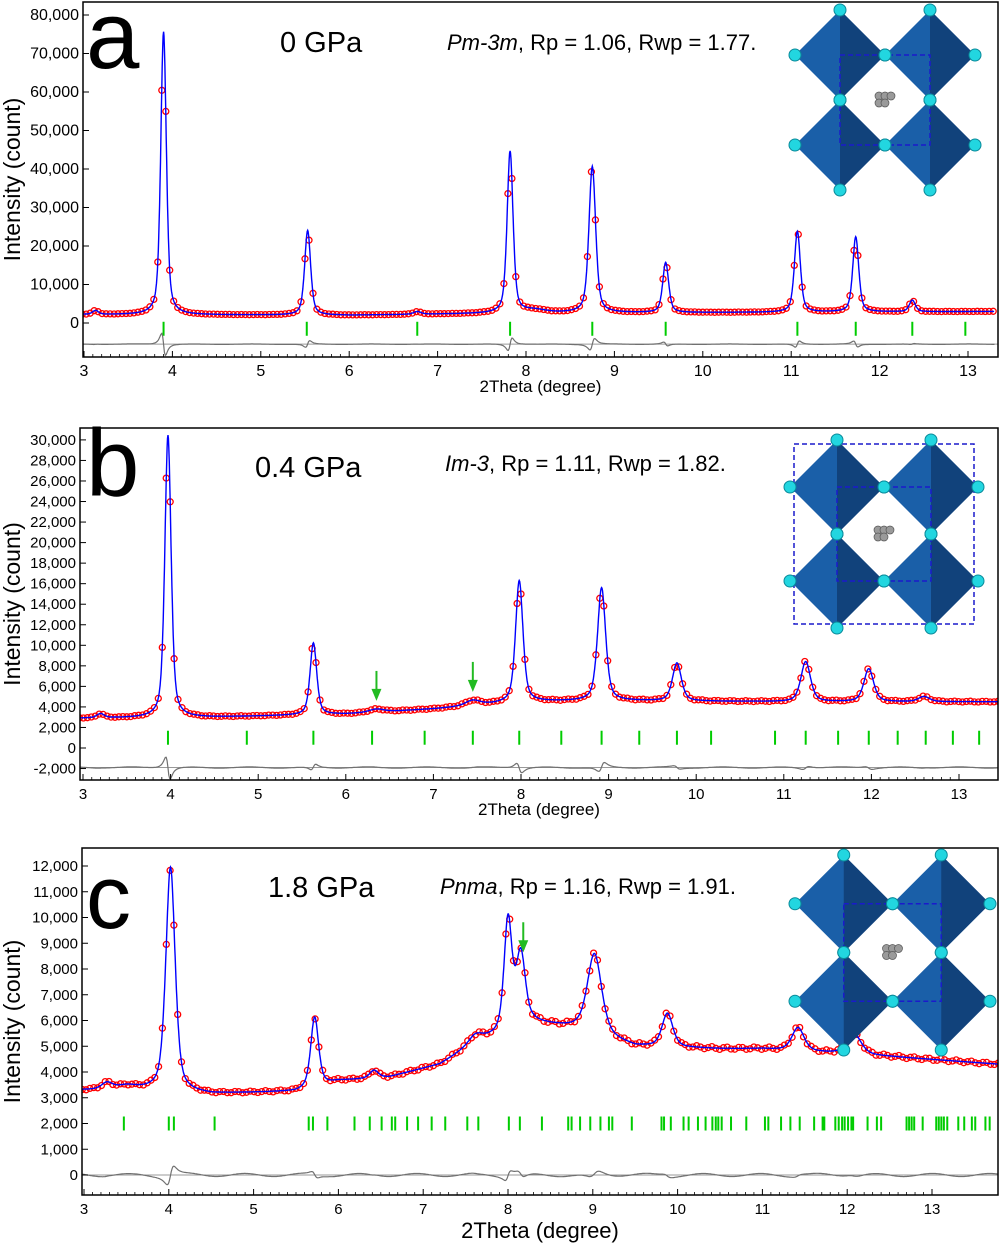  I want to click on x-tick-label: 8, so click(526, 371).